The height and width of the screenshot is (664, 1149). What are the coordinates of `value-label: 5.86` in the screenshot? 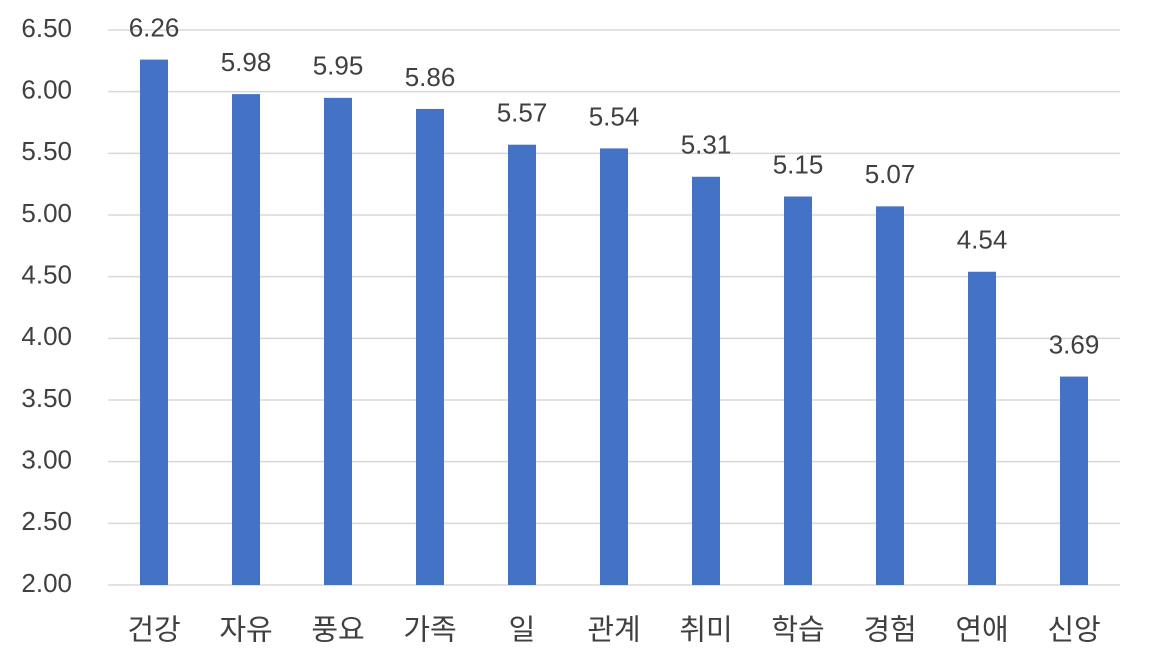 It's located at (430, 77).